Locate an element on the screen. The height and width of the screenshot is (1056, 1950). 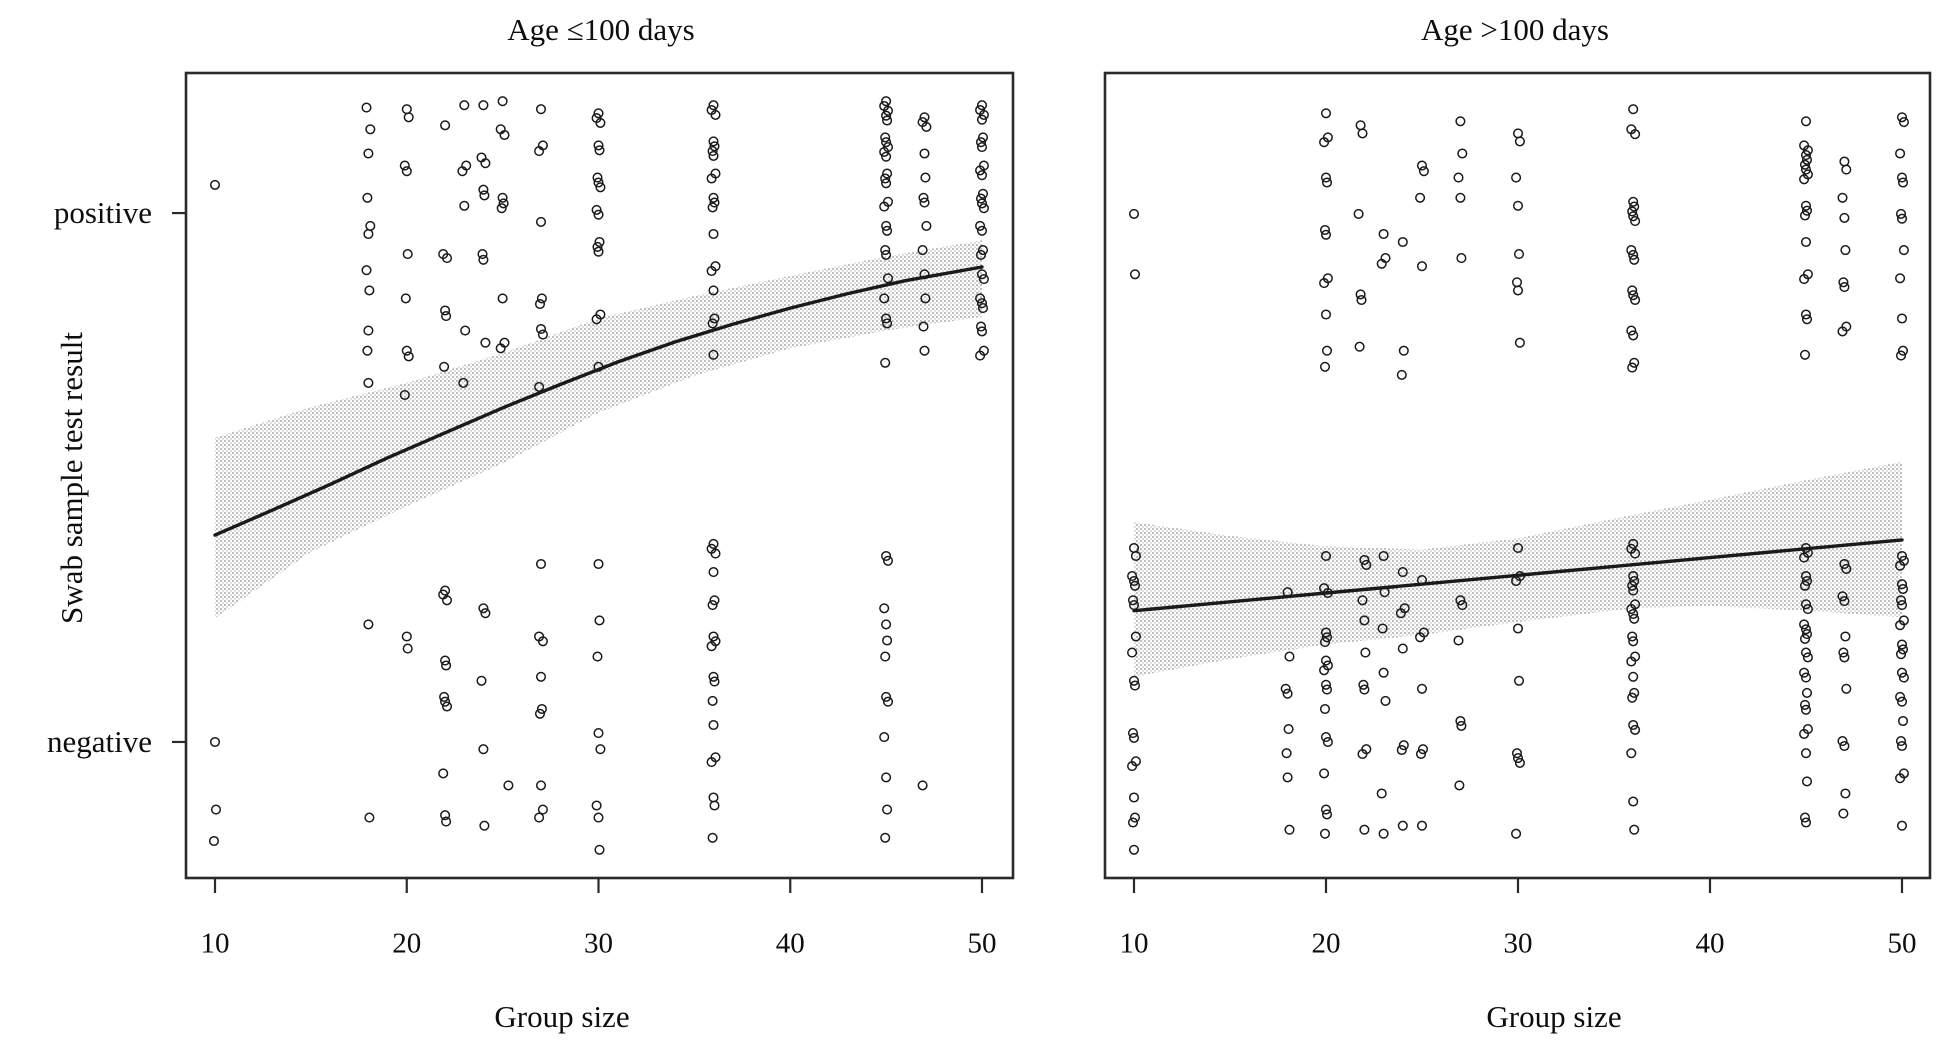
confidence-band is located at coordinates (598, 429).